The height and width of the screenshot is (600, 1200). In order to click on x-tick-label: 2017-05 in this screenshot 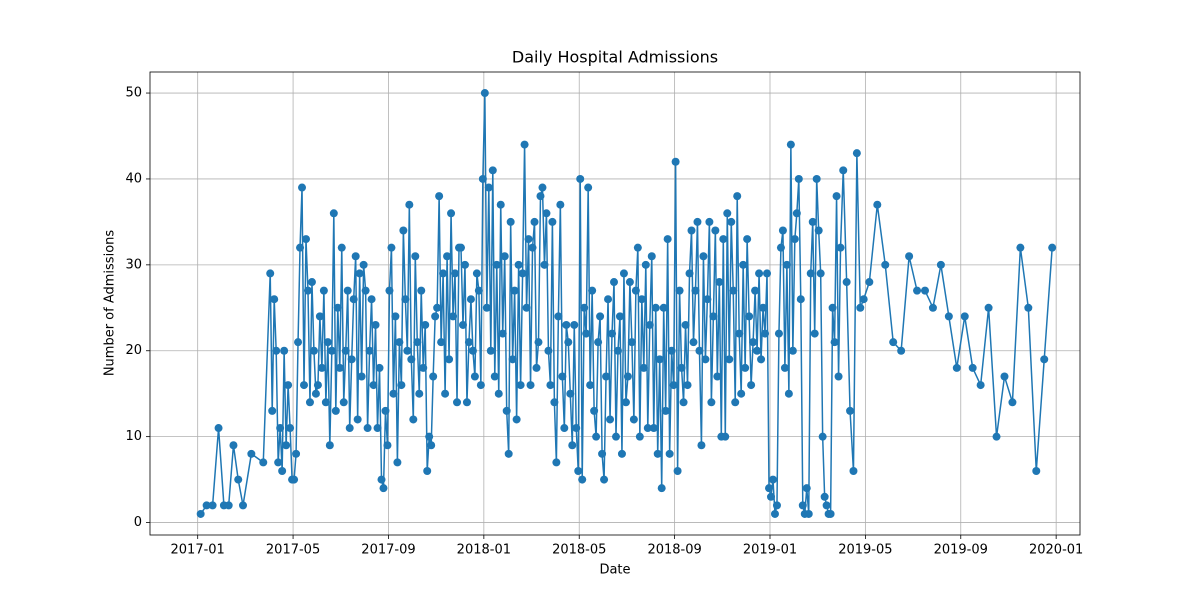, I will do `click(293, 550)`.